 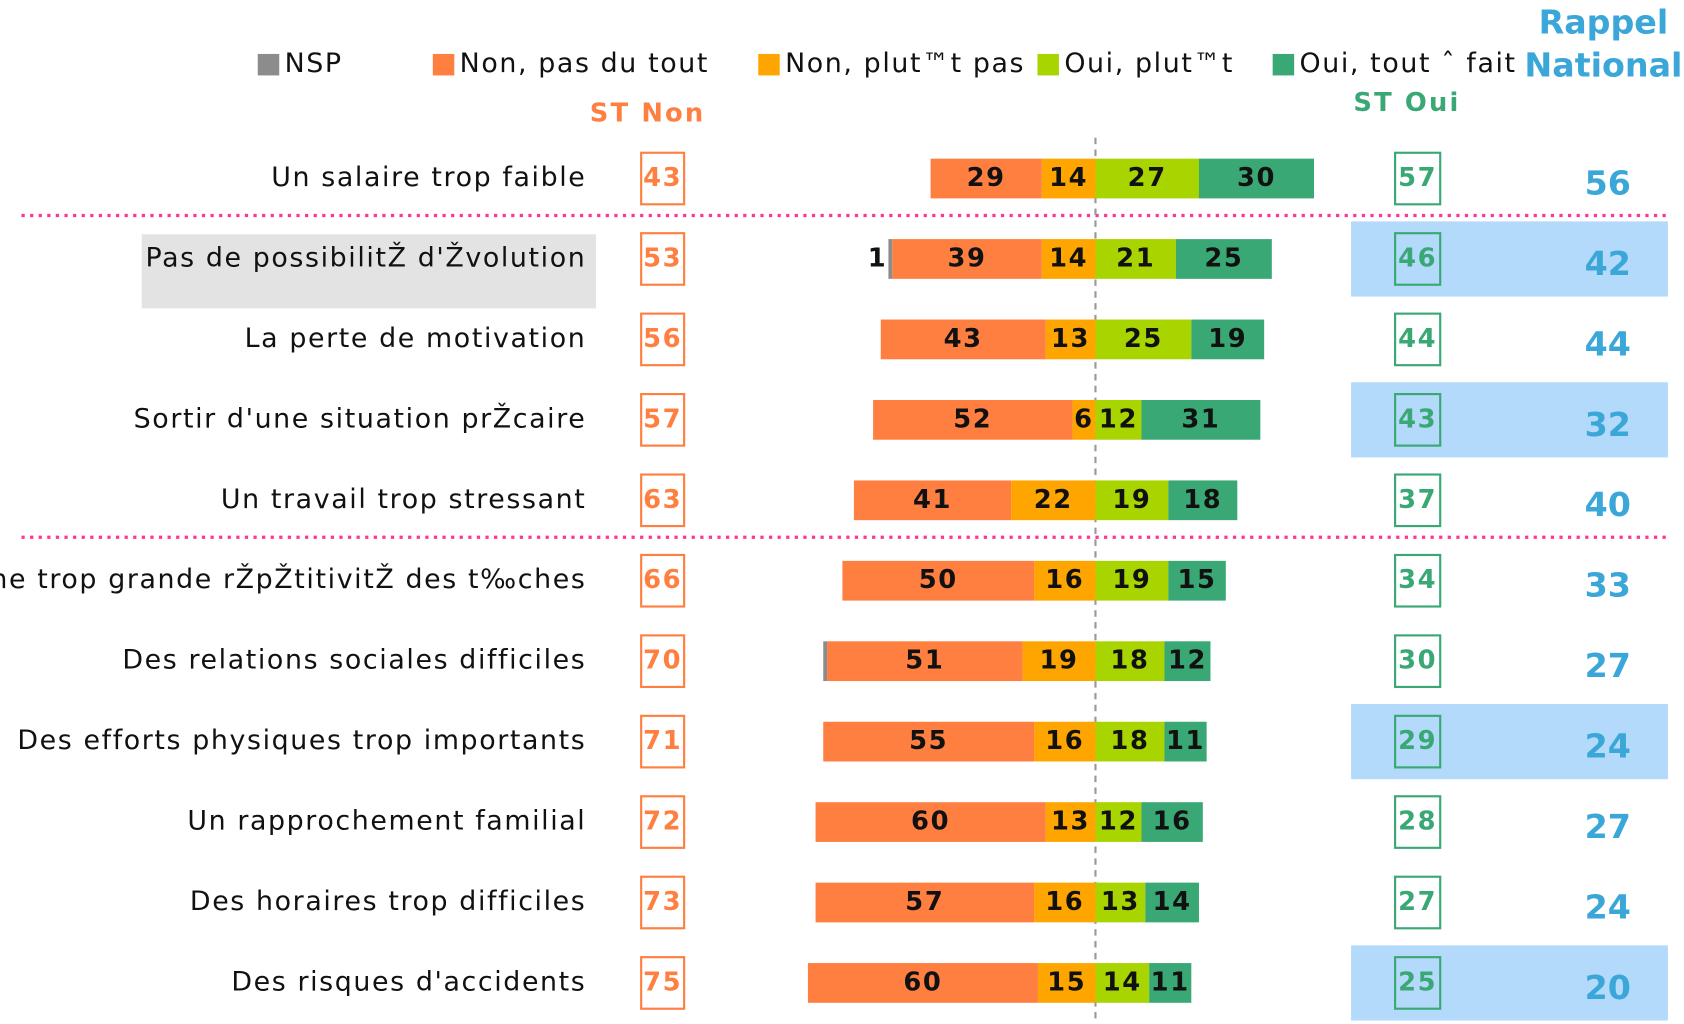 What do you see at coordinates (1608, 424) in the screenshot?
I see `rappel-value: 32` at bounding box center [1608, 424].